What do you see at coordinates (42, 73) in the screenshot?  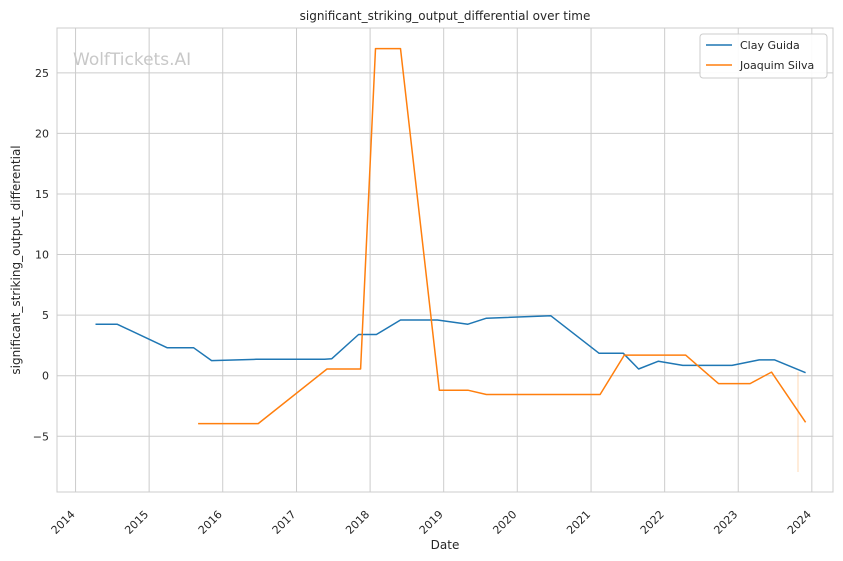 I see `y-tick-label: 25` at bounding box center [42, 73].